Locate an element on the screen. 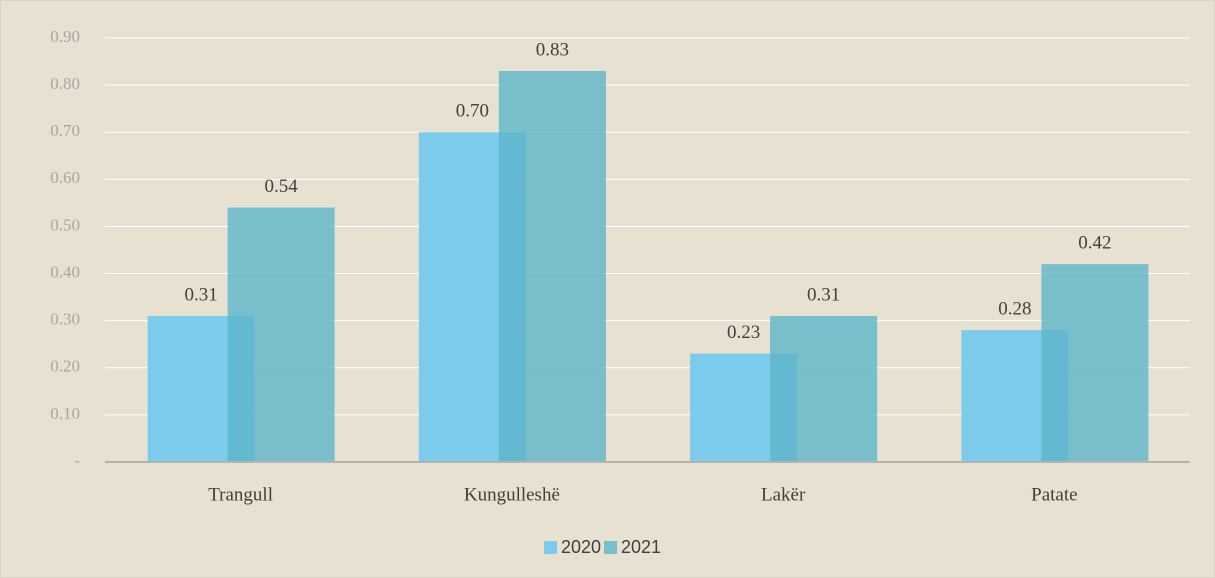  y-tick-label: 0.60 is located at coordinates (65, 177).